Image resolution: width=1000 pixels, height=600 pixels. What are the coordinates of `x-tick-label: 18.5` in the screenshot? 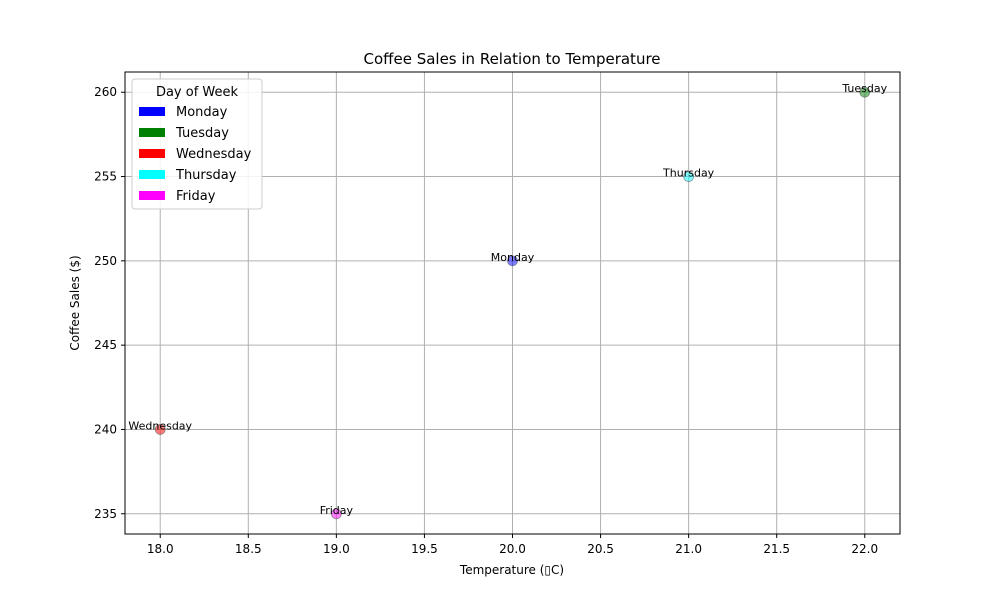 It's located at (248, 549).